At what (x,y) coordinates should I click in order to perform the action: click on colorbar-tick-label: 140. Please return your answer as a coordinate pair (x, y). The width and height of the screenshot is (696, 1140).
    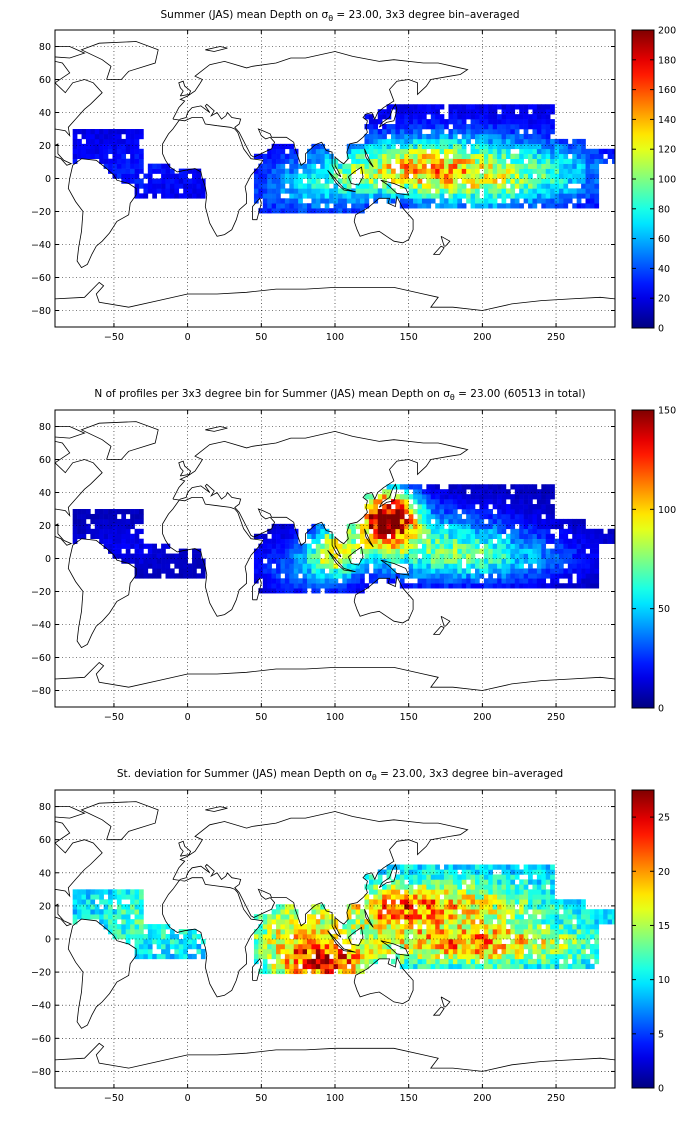
    Looking at the image, I should click on (667, 120).